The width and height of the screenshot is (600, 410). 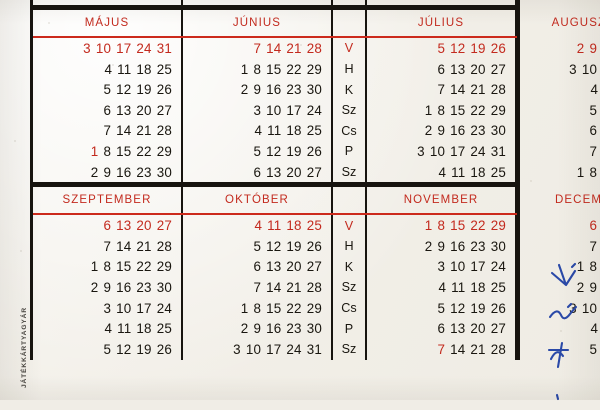 What do you see at coordinates (350, 246) in the screenshot?
I see `weekday-label: H` at bounding box center [350, 246].